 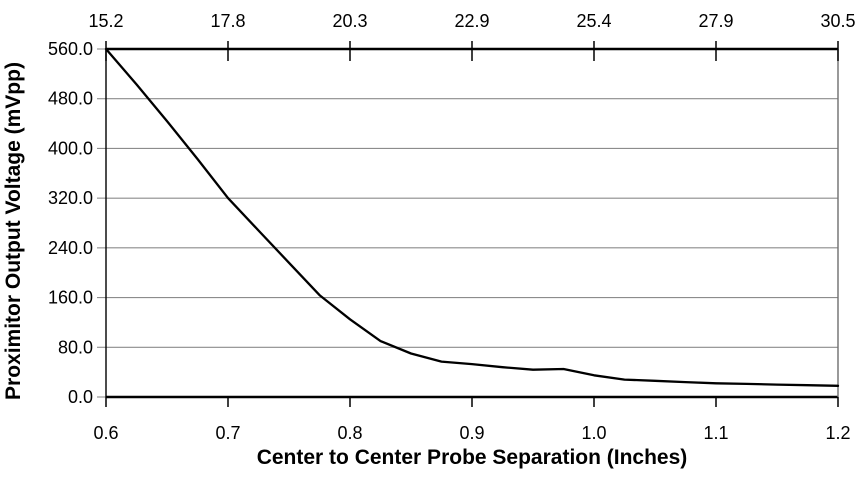 What do you see at coordinates (471, 433) in the screenshot?
I see `x-axis-tick-label: 0.9` at bounding box center [471, 433].